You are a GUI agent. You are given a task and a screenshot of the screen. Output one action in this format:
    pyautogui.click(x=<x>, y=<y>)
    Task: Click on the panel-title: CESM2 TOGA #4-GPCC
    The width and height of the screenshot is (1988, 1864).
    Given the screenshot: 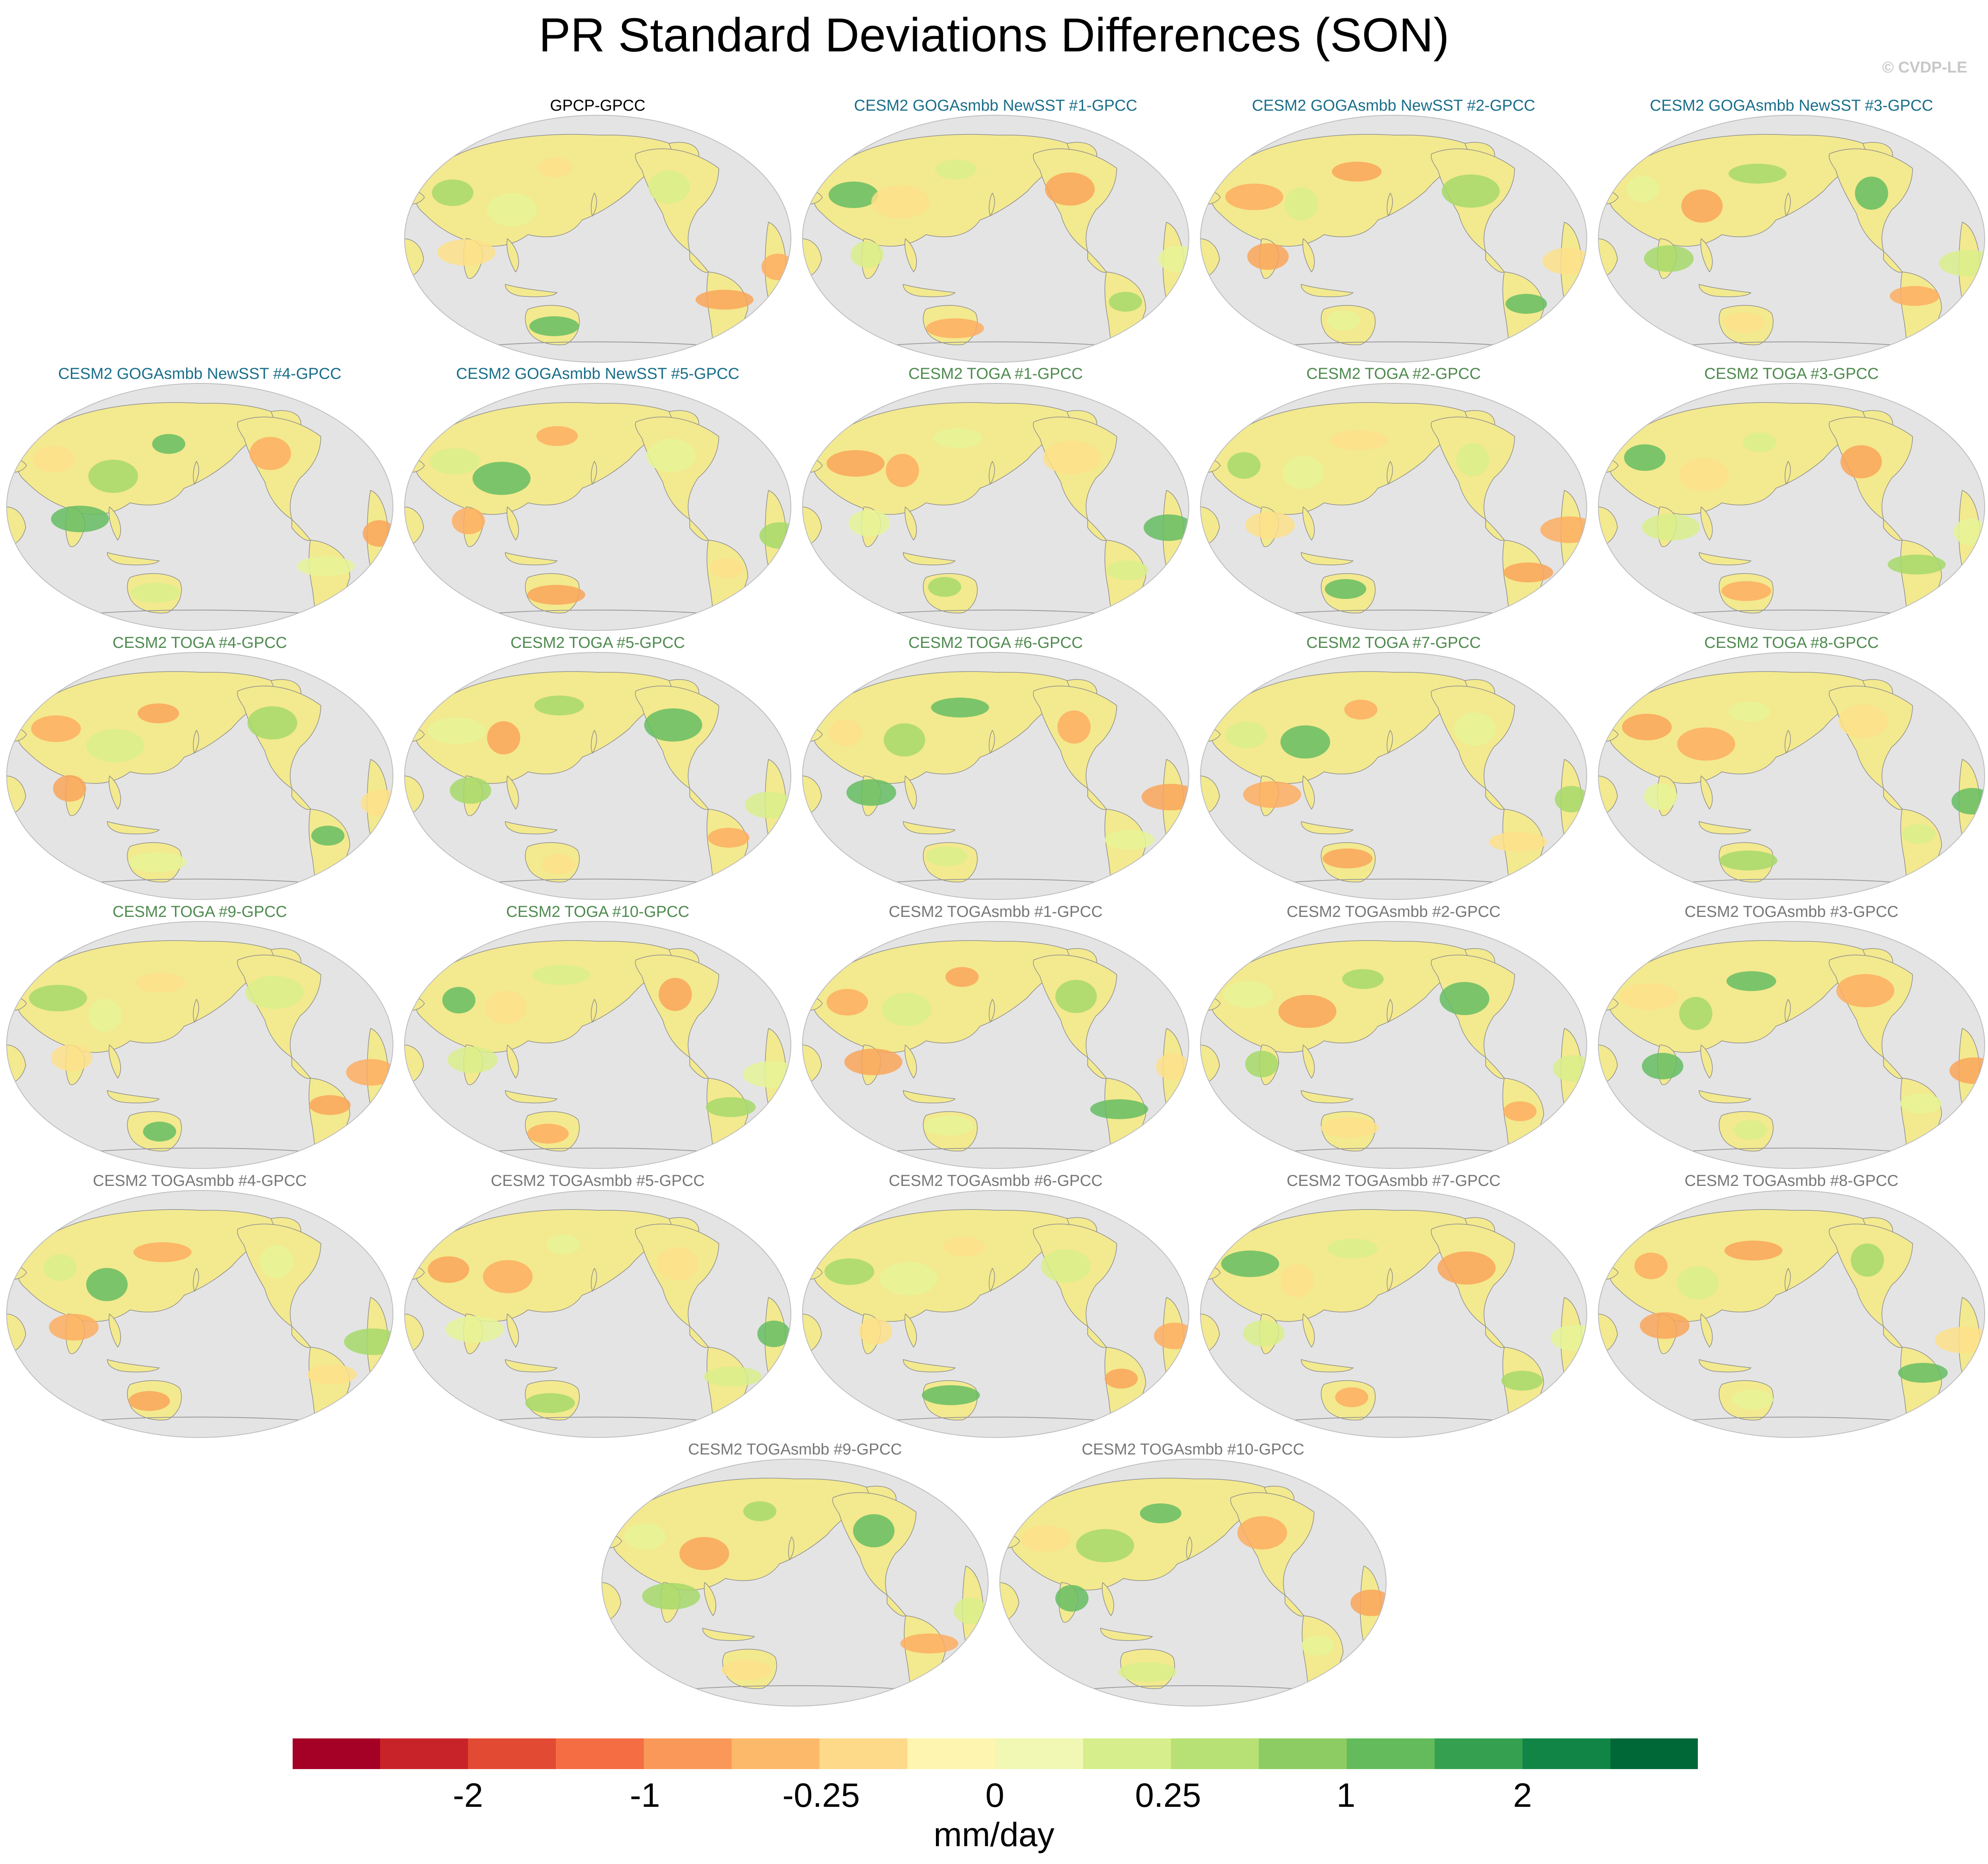 What is the action you would take?
    pyautogui.click(x=199, y=643)
    